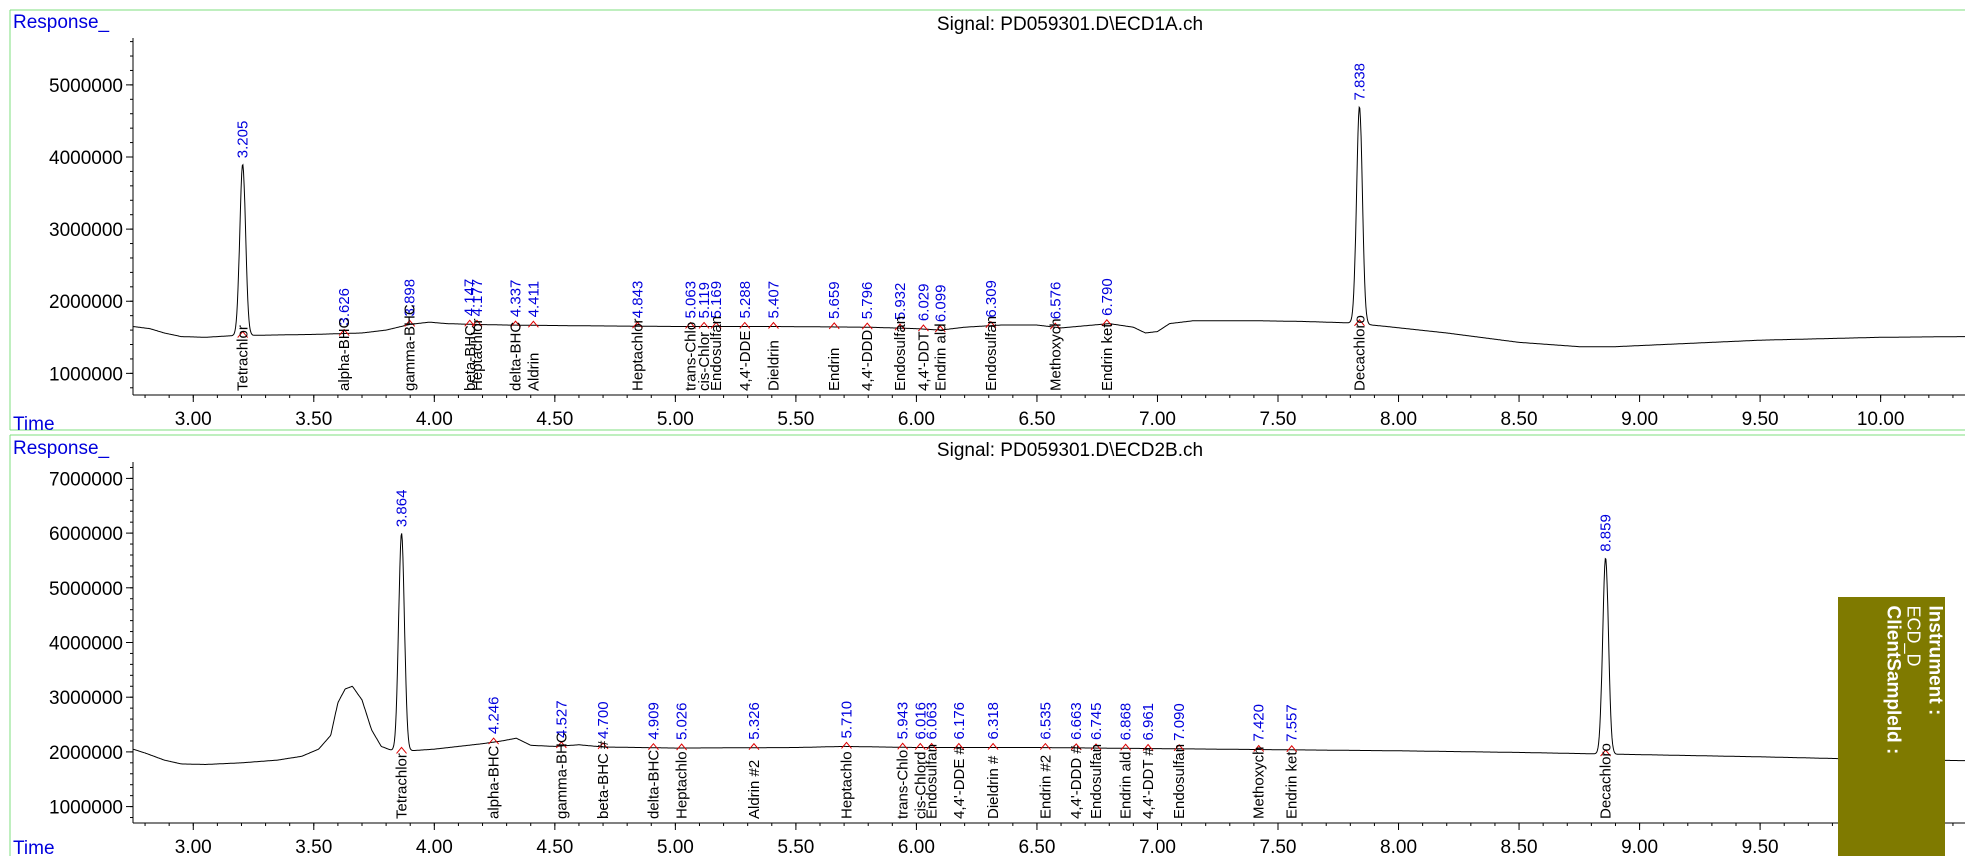  Describe the element at coordinates (243, 140) in the screenshot. I see `peak-rt-label: 3.205` at that location.